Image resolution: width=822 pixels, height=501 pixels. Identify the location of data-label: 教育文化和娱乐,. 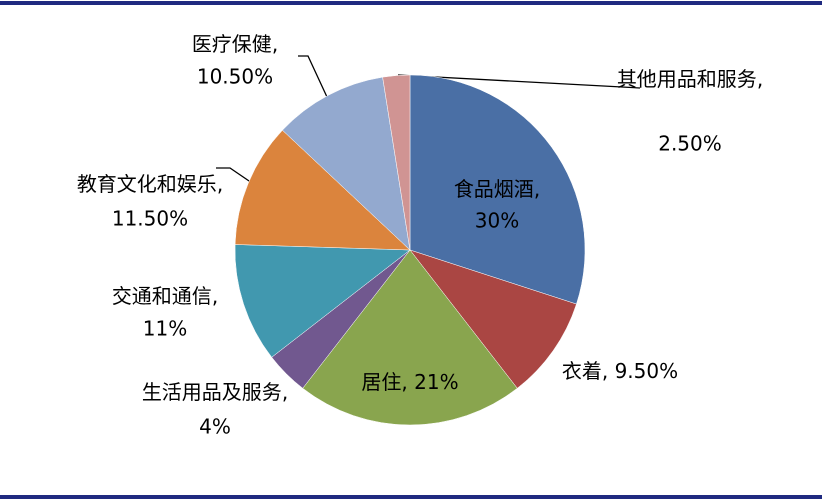
(150, 184).